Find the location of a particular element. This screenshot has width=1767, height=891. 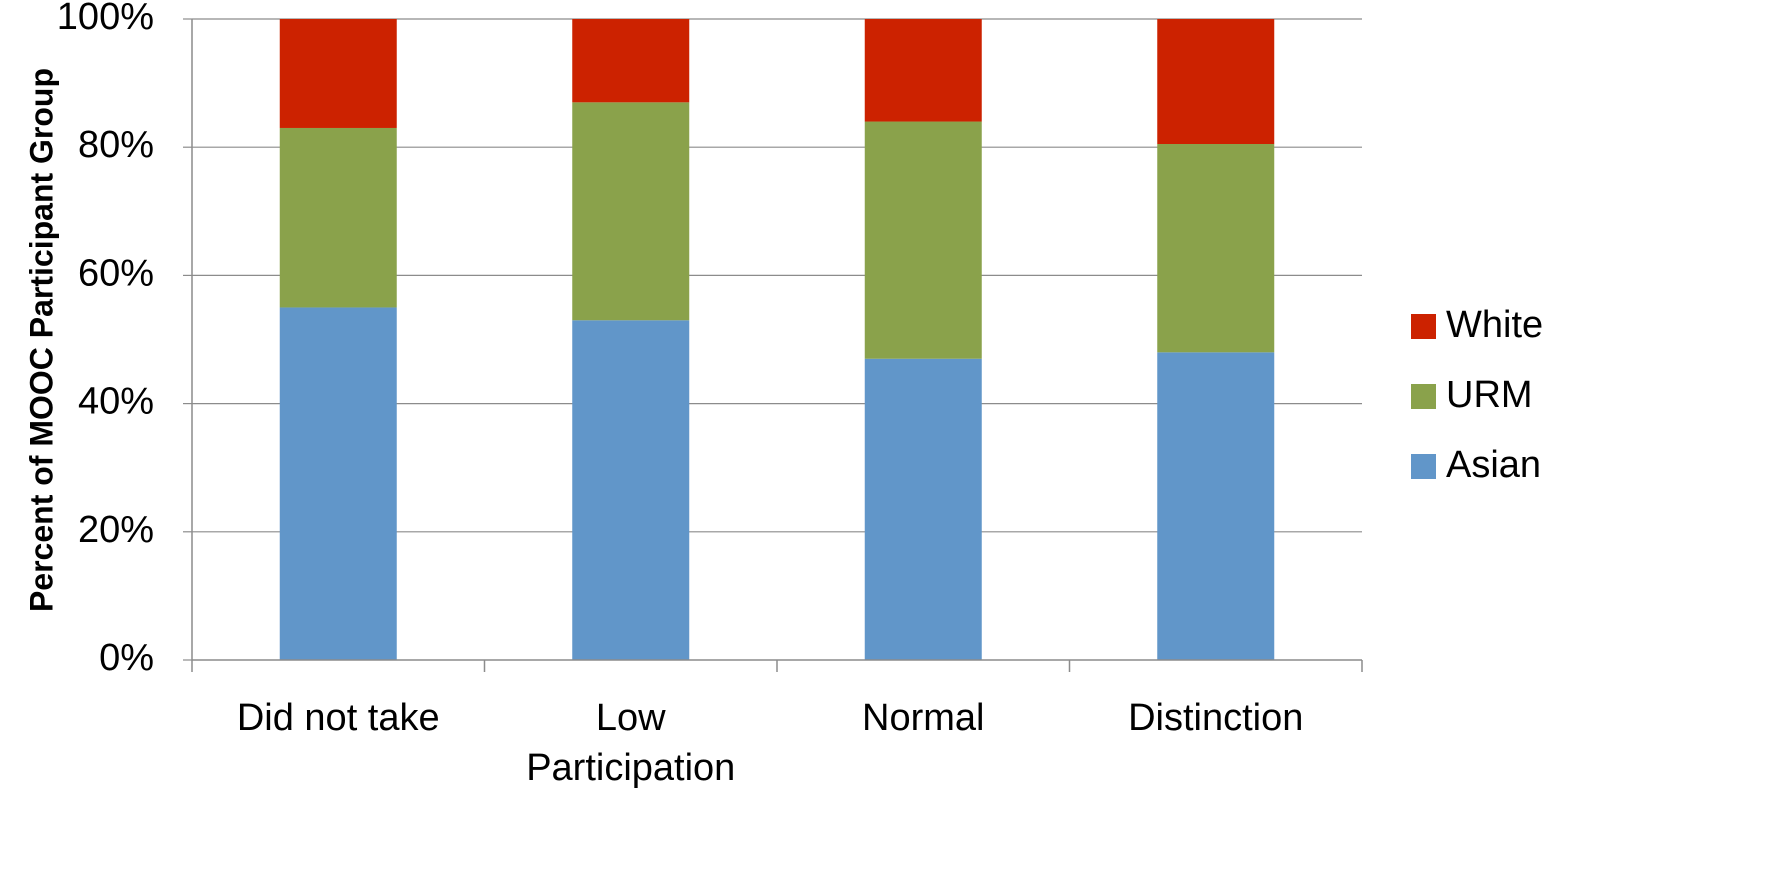

y-tick-label: 80% is located at coordinates (116, 145).